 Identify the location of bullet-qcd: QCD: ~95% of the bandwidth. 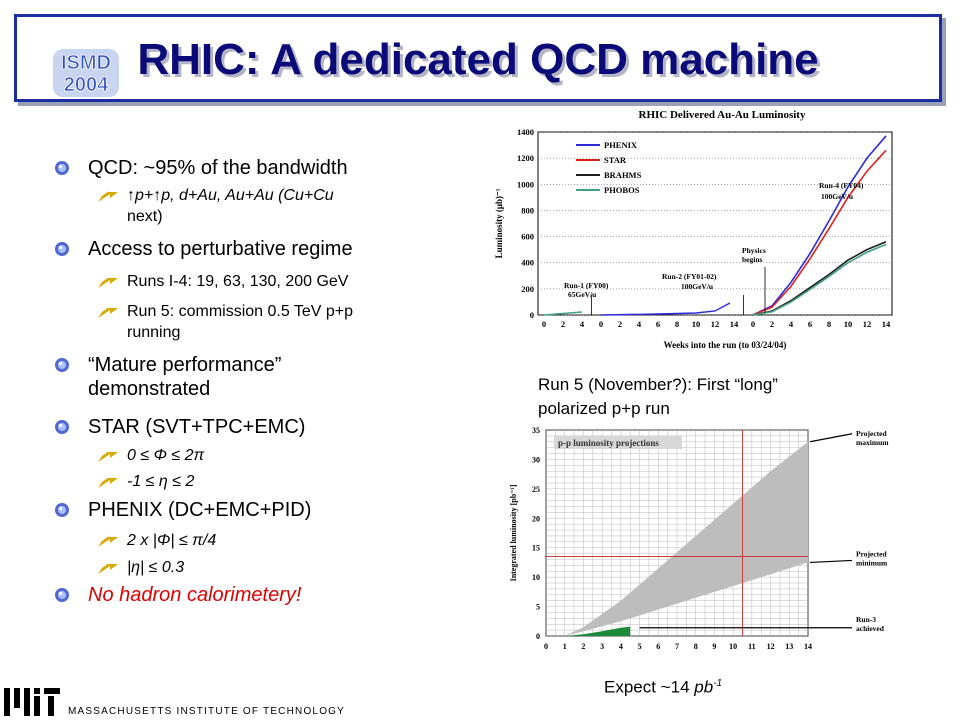
(272, 168).